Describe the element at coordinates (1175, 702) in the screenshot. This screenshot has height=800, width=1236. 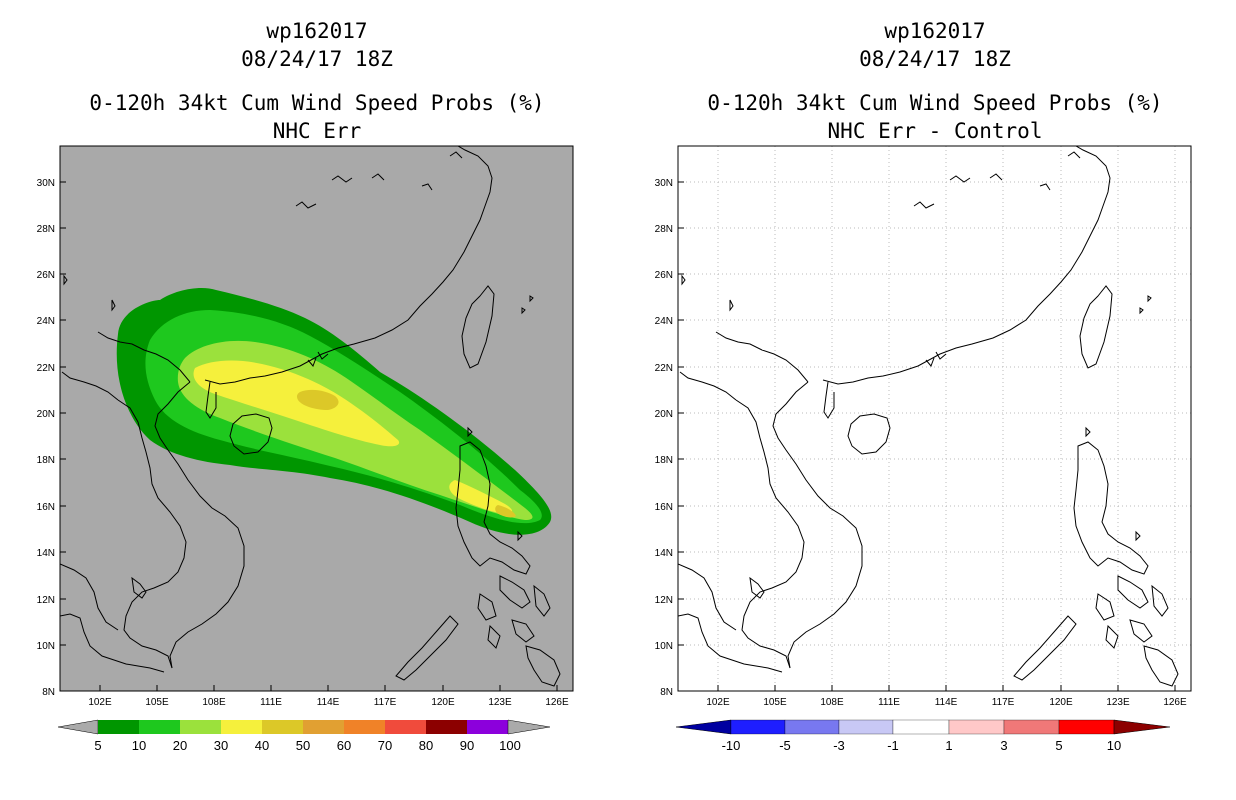
I see `right-lon-label: 126E` at that location.